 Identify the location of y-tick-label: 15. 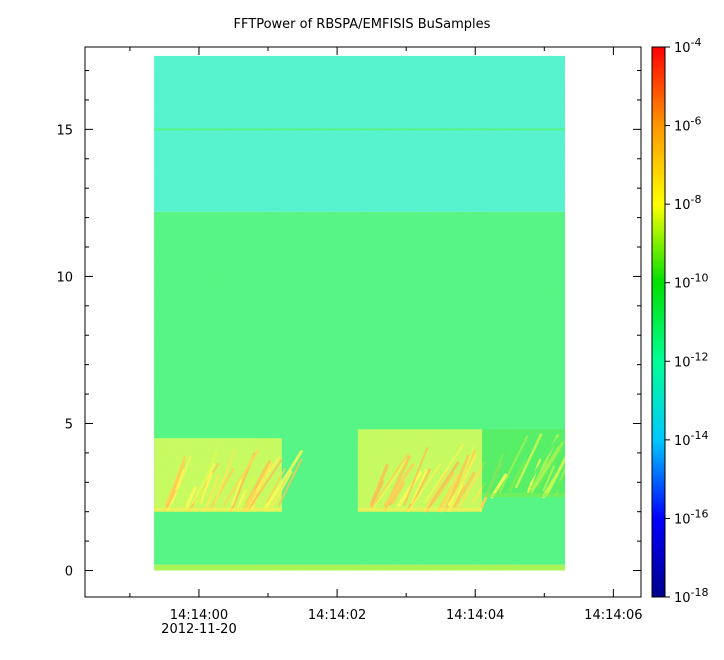
(64, 130).